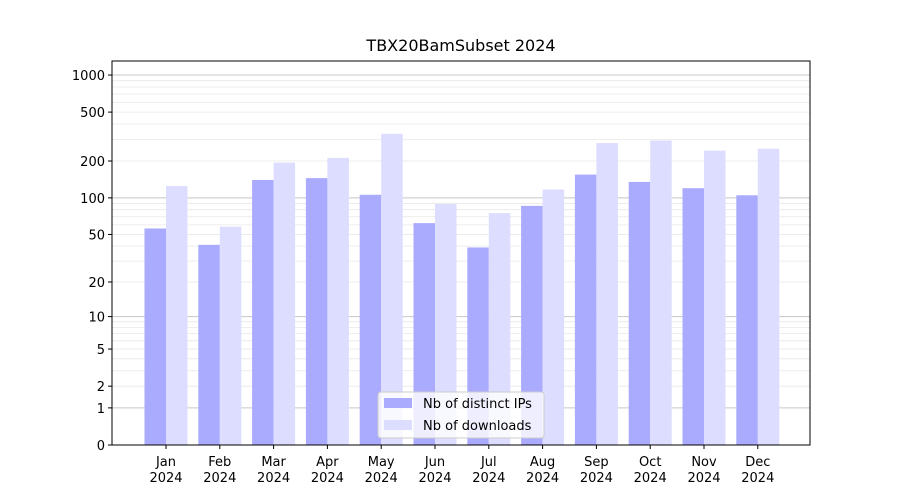 The height and width of the screenshot is (500, 900). I want to click on y-tick-label: 1000, so click(88, 76).